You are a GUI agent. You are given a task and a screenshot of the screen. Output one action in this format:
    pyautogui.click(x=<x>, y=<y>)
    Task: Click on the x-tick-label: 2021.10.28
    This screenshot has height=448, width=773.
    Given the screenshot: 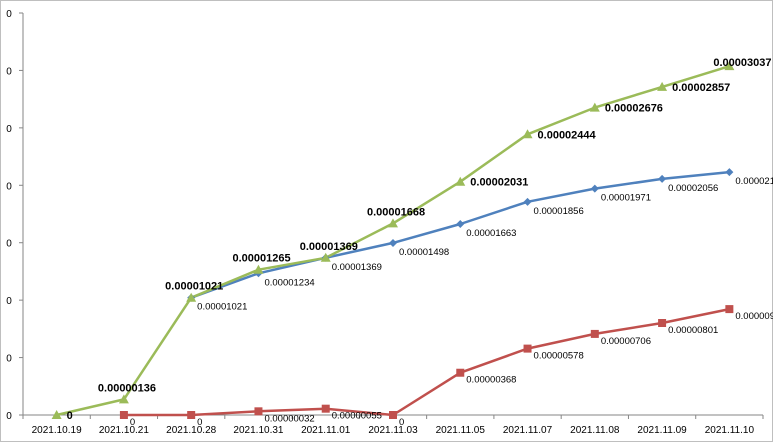 What is the action you would take?
    pyautogui.click(x=191, y=430)
    